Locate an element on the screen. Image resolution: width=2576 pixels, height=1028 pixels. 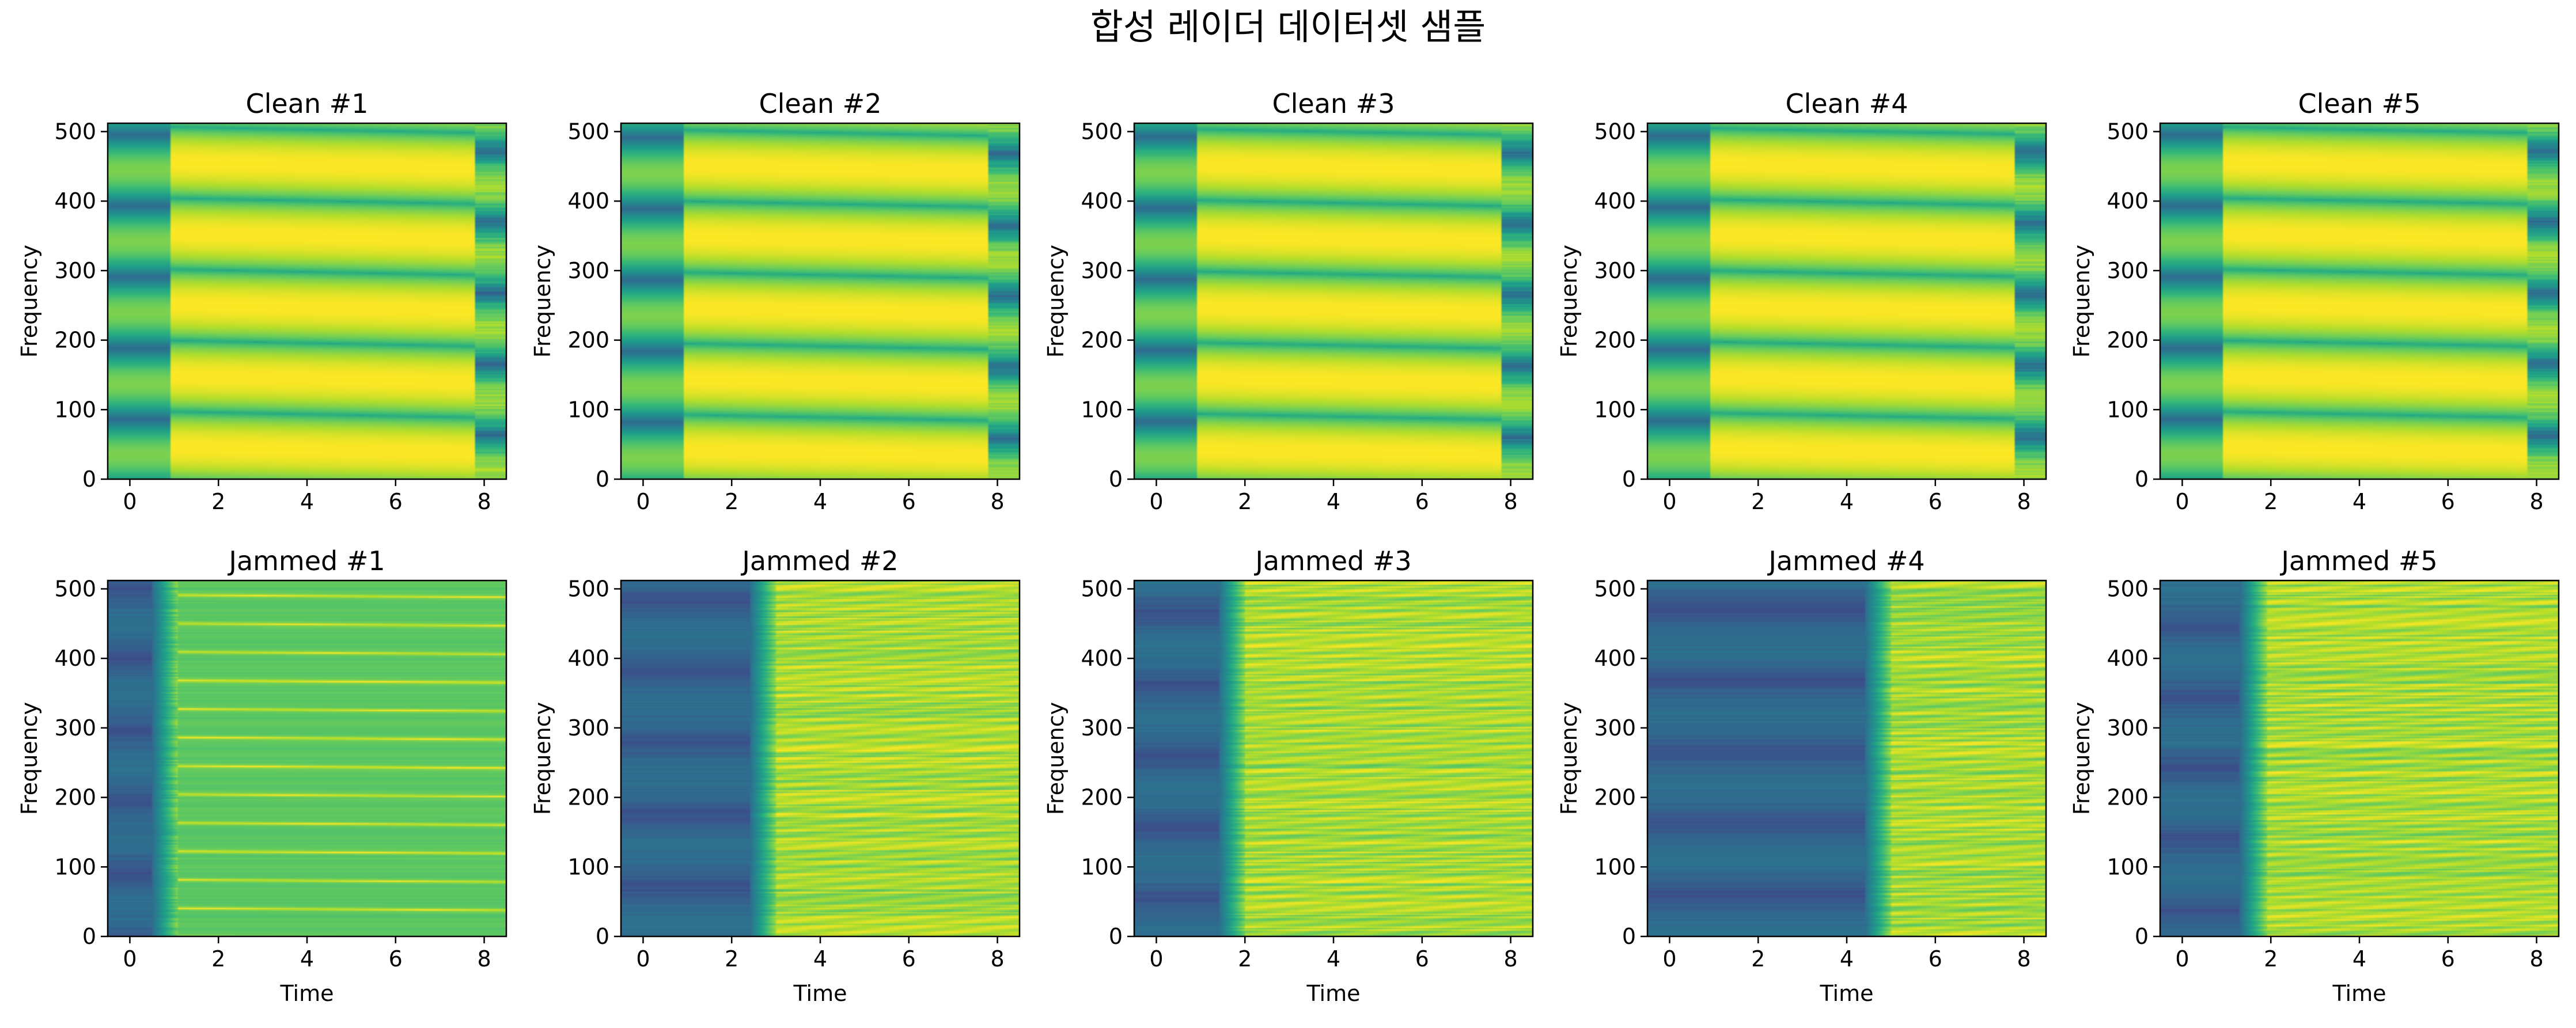
panel-title: Clean #4 is located at coordinates (1847, 103).